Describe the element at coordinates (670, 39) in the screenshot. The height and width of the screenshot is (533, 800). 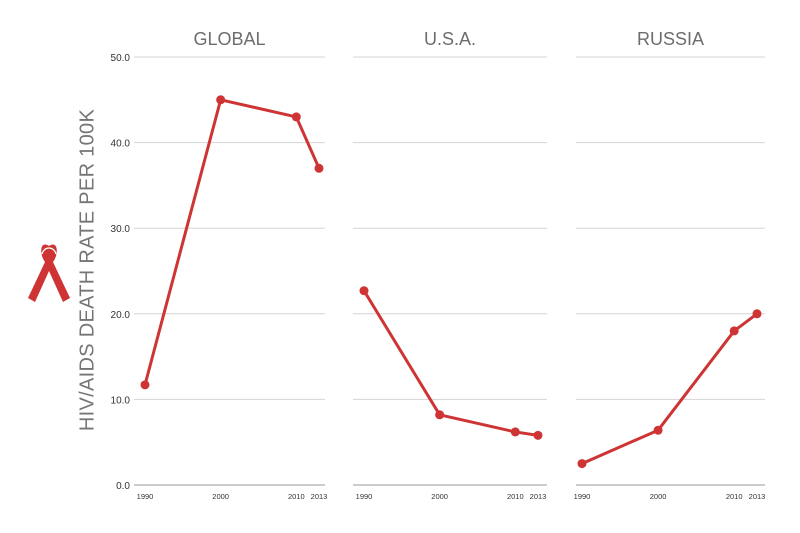
I see `panel-title: RUSSIA` at that location.